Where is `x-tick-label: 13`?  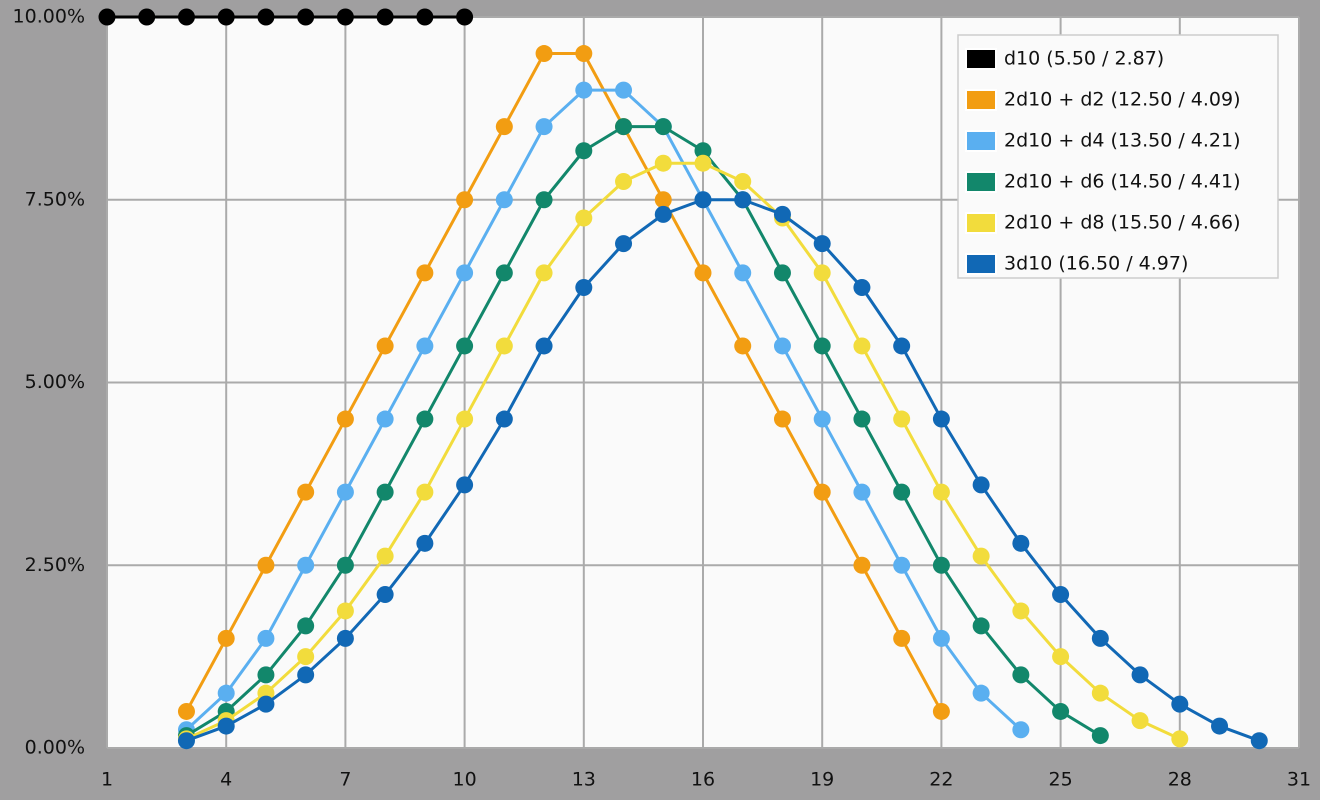 x-tick-label: 13 is located at coordinates (584, 780).